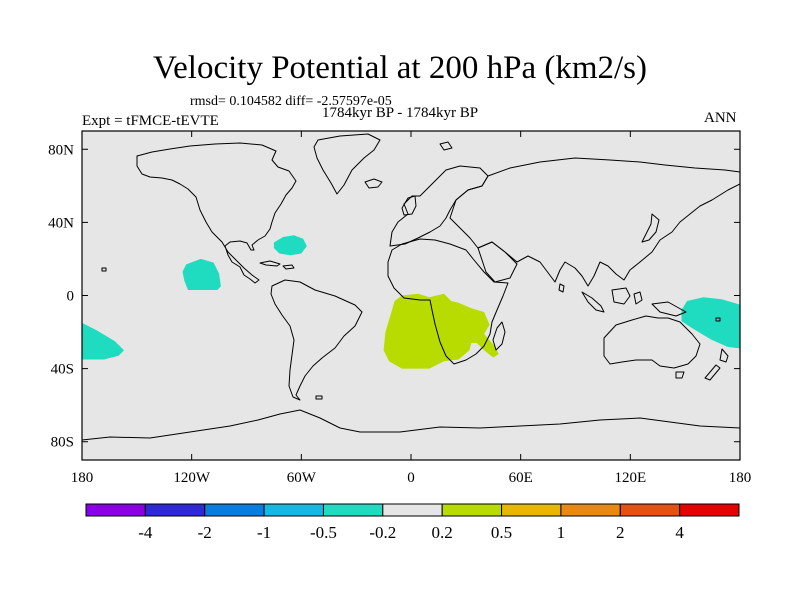 This screenshot has height=600, width=800. I want to click on colorbar-label: 0.2, so click(442, 532).